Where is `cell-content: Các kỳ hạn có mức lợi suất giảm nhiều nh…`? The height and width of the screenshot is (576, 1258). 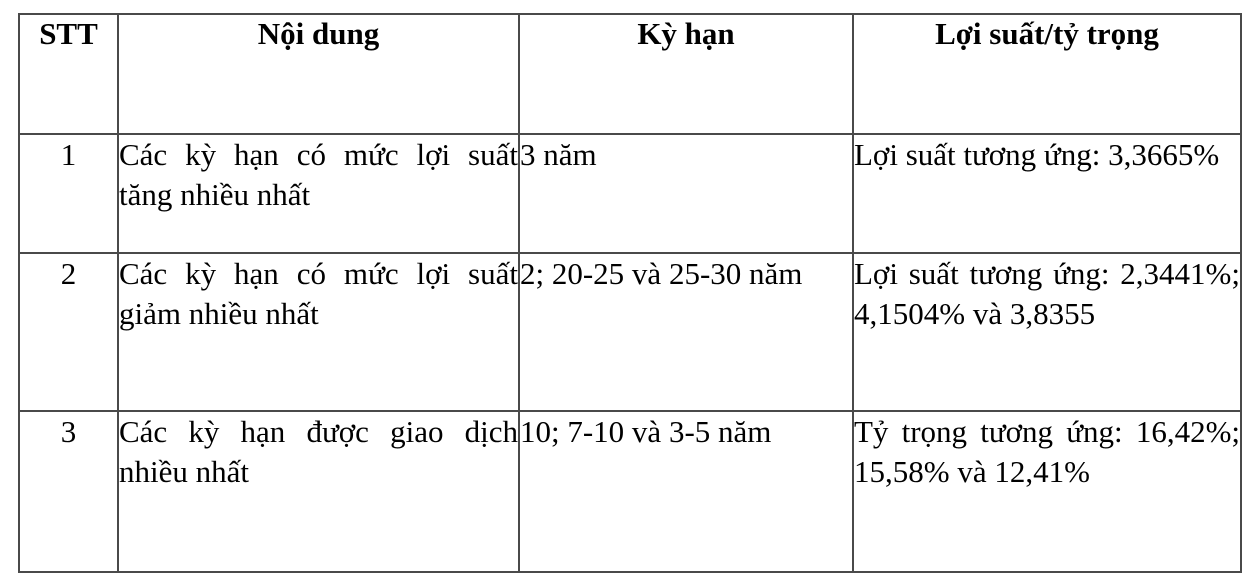 cell-content: Các kỳ hạn có mức lợi suất giảm nhiều nh… is located at coordinates (318, 332).